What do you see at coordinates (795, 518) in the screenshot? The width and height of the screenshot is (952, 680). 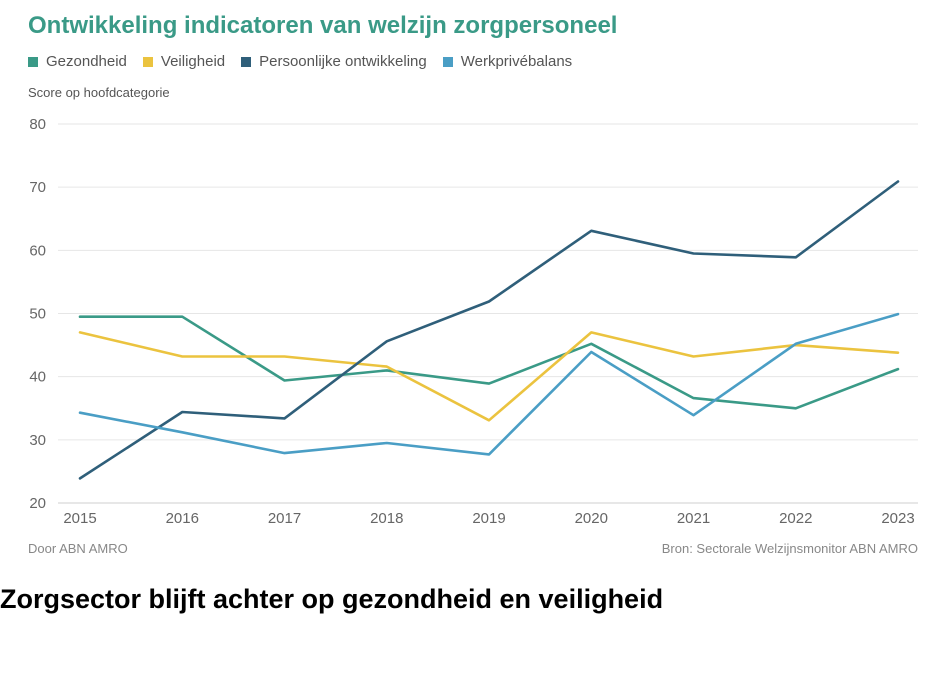 I see `x-tick-label-2022: 2022` at bounding box center [795, 518].